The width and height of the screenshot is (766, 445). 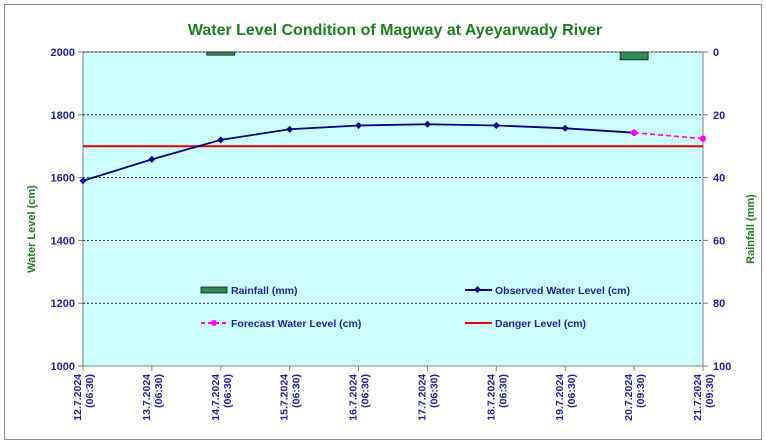 I want to click on x-tick-date: 17.7.2024, so click(x=422, y=397).